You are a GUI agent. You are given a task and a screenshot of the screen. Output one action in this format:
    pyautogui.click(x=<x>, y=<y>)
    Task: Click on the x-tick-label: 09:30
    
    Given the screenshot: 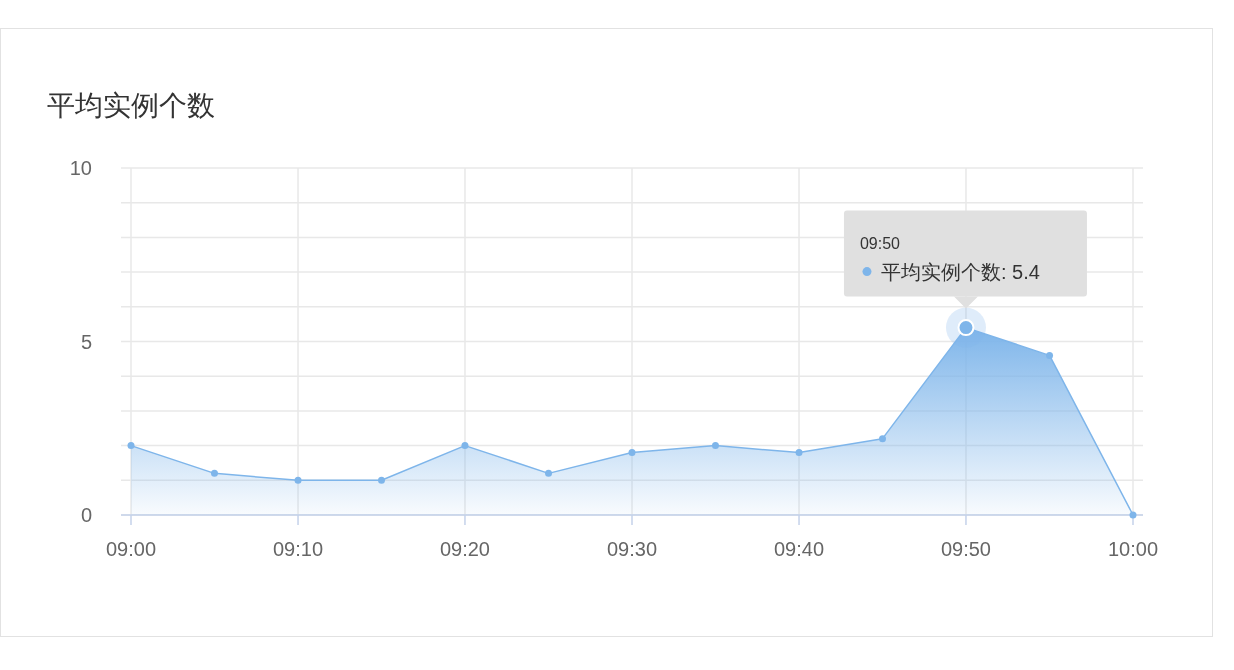 What is the action you would take?
    pyautogui.click(x=632, y=549)
    